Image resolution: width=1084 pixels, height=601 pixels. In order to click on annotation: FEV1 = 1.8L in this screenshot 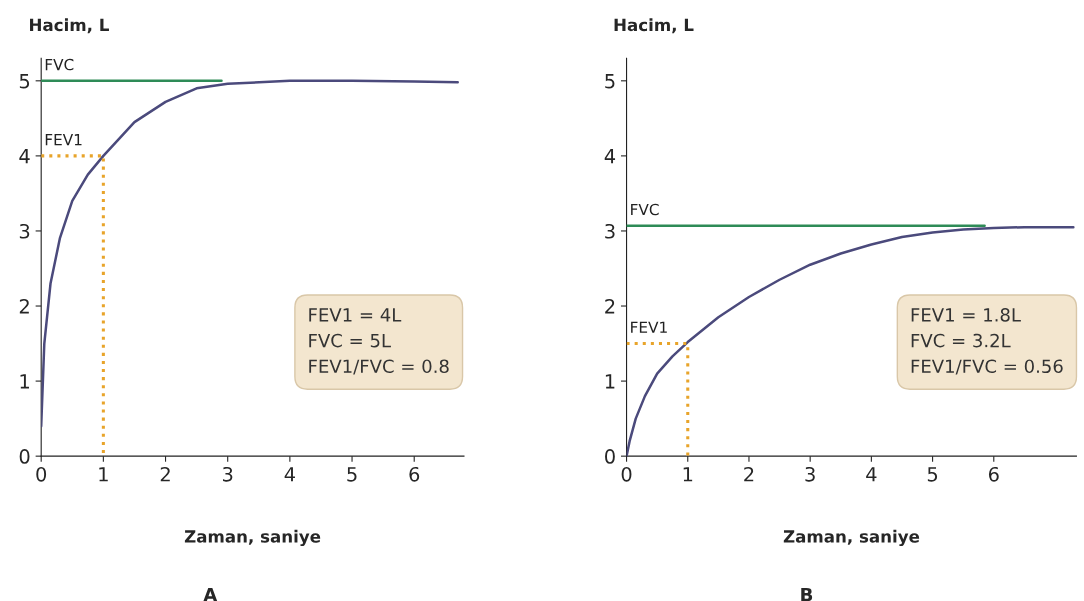, I will do `click(966, 315)`.